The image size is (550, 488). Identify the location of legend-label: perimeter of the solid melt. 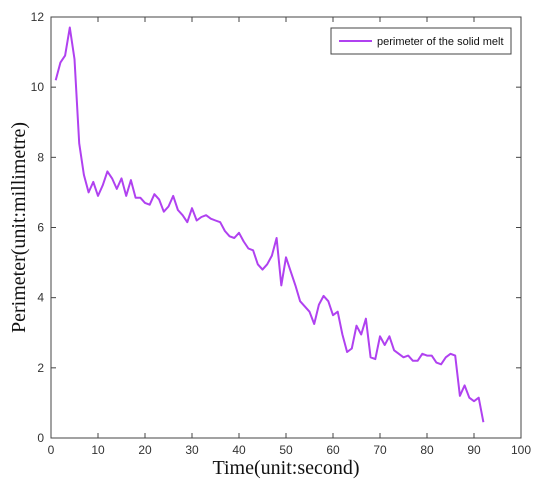
(440, 42).